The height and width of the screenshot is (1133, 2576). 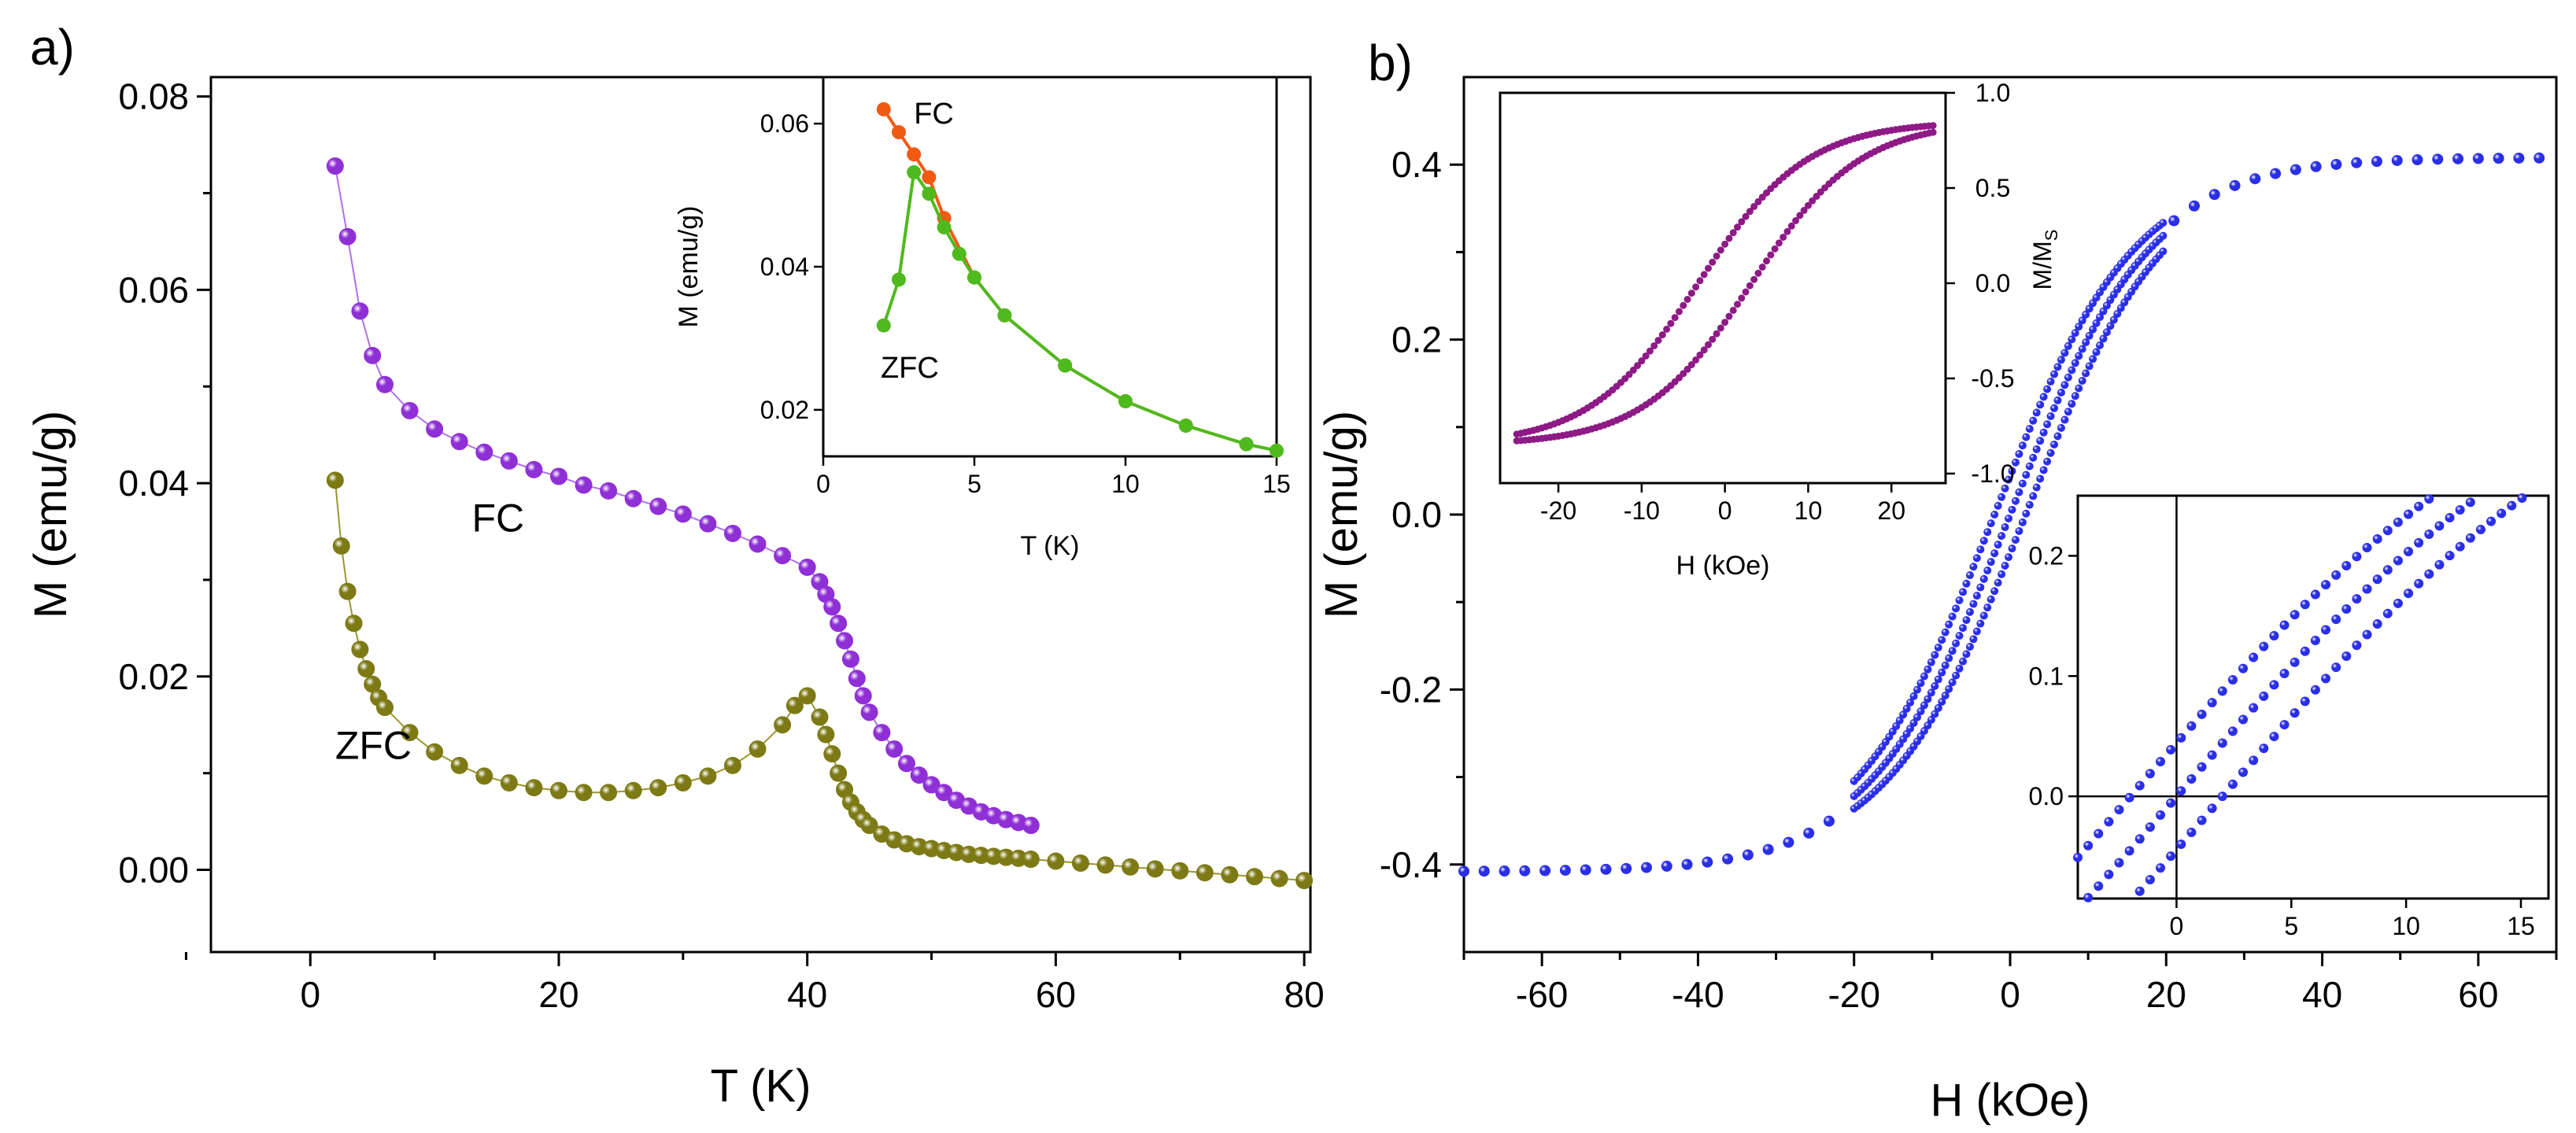 I want to click on b-inset-bottom-plot-frame, so click(x=2313, y=697).